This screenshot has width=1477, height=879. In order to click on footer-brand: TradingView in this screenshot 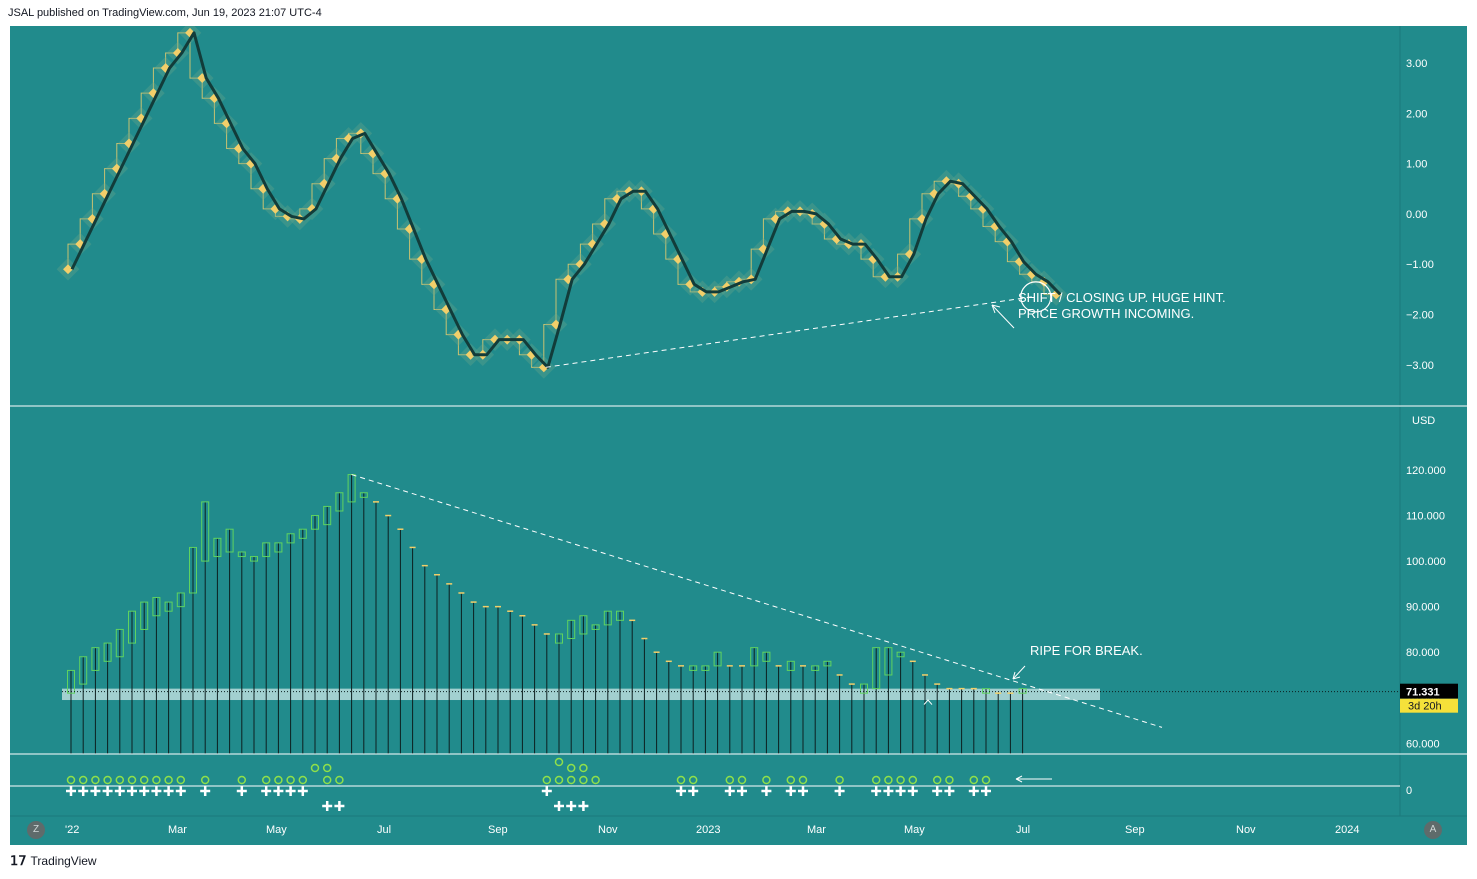, I will do `click(63, 861)`.